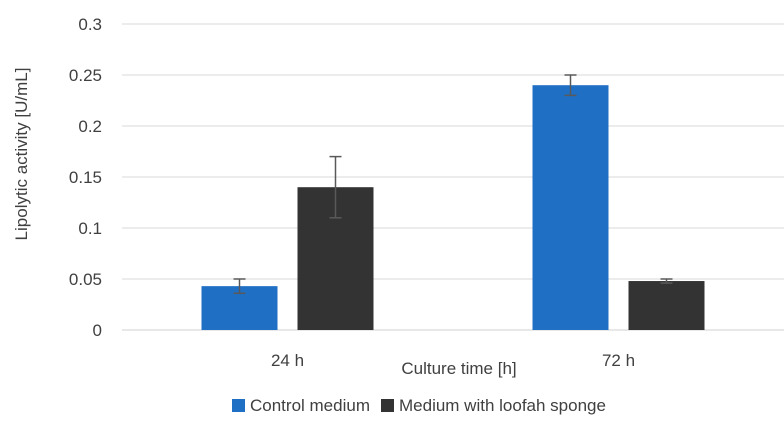 Image resolution: width=784 pixels, height=429 pixels. Describe the element at coordinates (310, 405) in the screenshot. I see `legend-label: Control medium` at that location.